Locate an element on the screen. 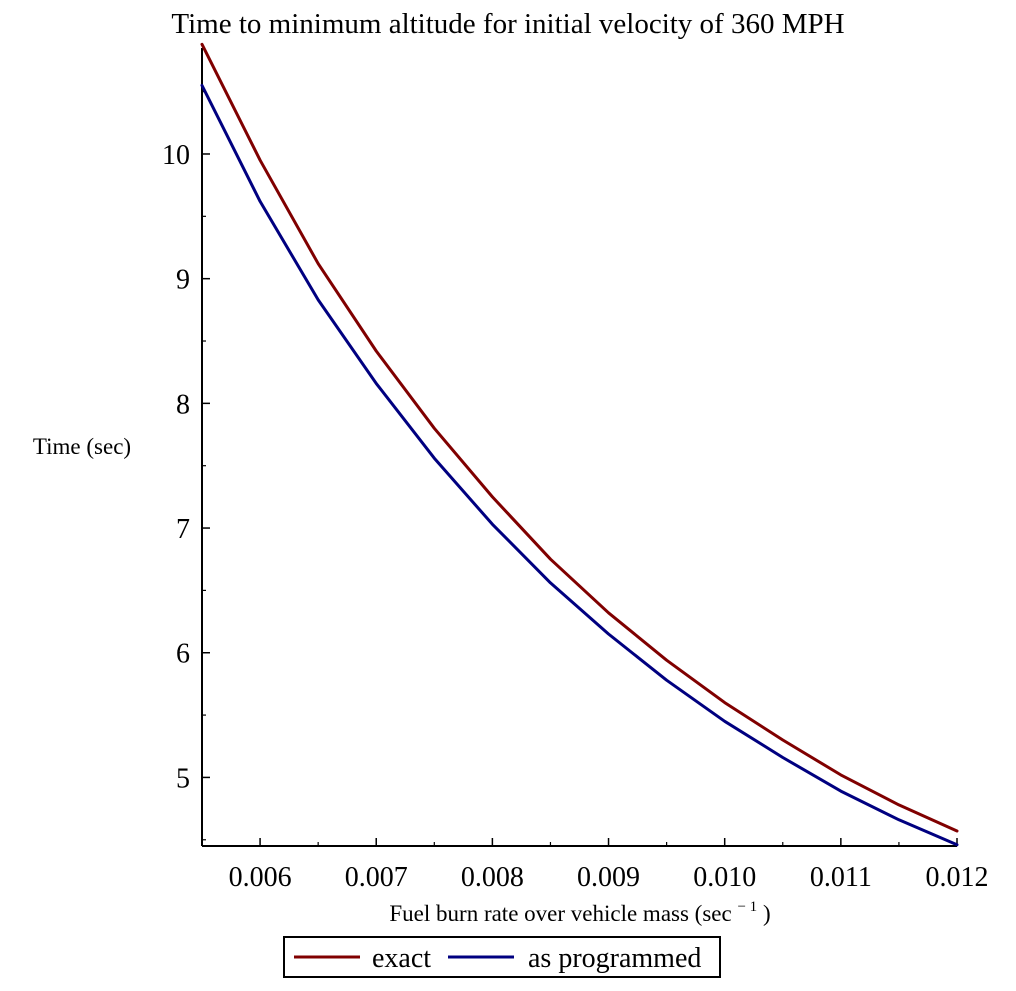  x-axis-label-main: Fuel burn rate over vehicle mass (sec is located at coordinates (560, 913).